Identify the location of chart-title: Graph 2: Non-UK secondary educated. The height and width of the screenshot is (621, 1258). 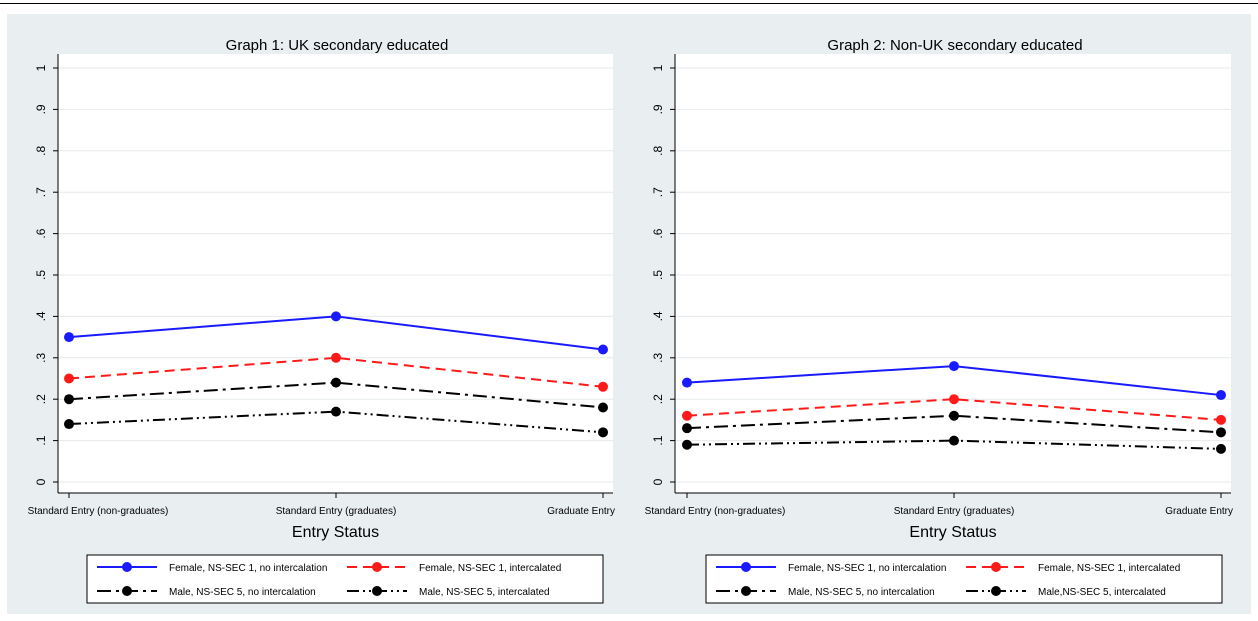
(954, 45).